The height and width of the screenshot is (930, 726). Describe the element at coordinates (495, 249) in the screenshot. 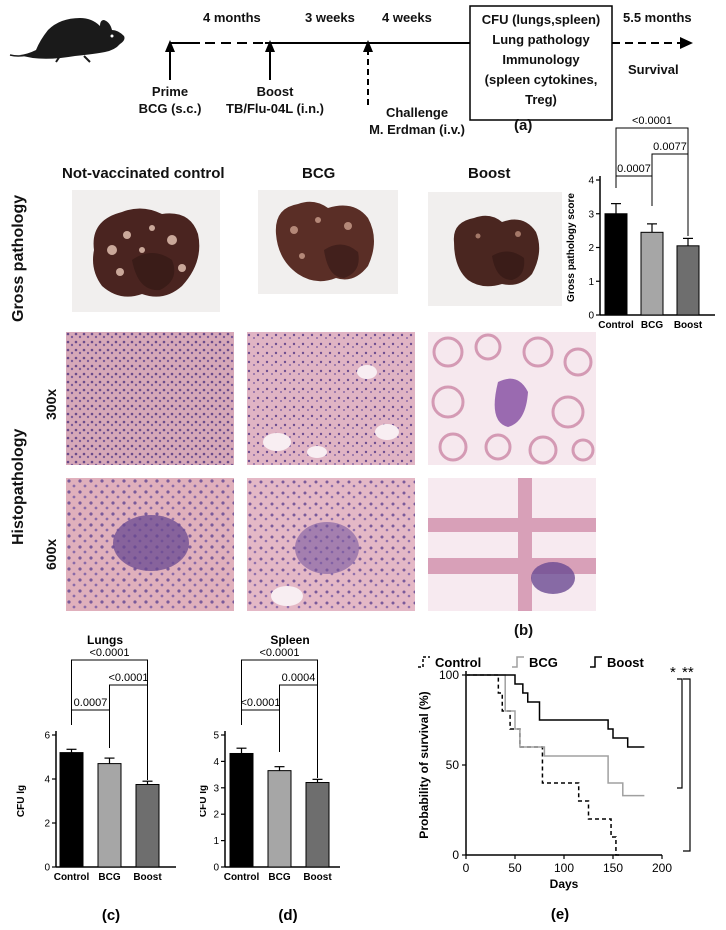

I see `gross-lung-boost-image` at that location.